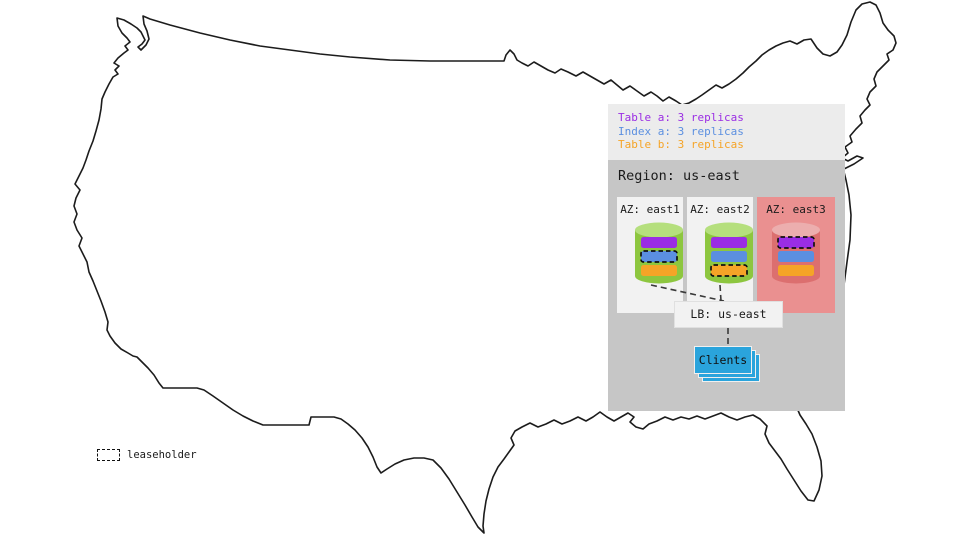 The image size is (960, 540). What do you see at coordinates (796, 242) in the screenshot?
I see `replica-table-a-leaseholder` at bounding box center [796, 242].